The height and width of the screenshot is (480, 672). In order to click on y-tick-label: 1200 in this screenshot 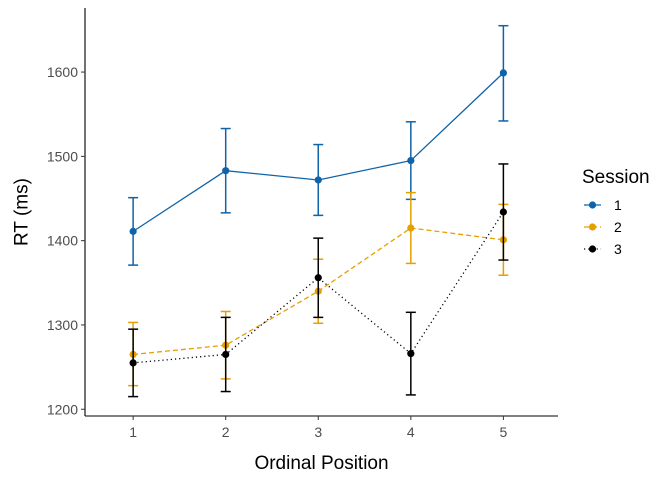, I will do `click(62, 409)`.